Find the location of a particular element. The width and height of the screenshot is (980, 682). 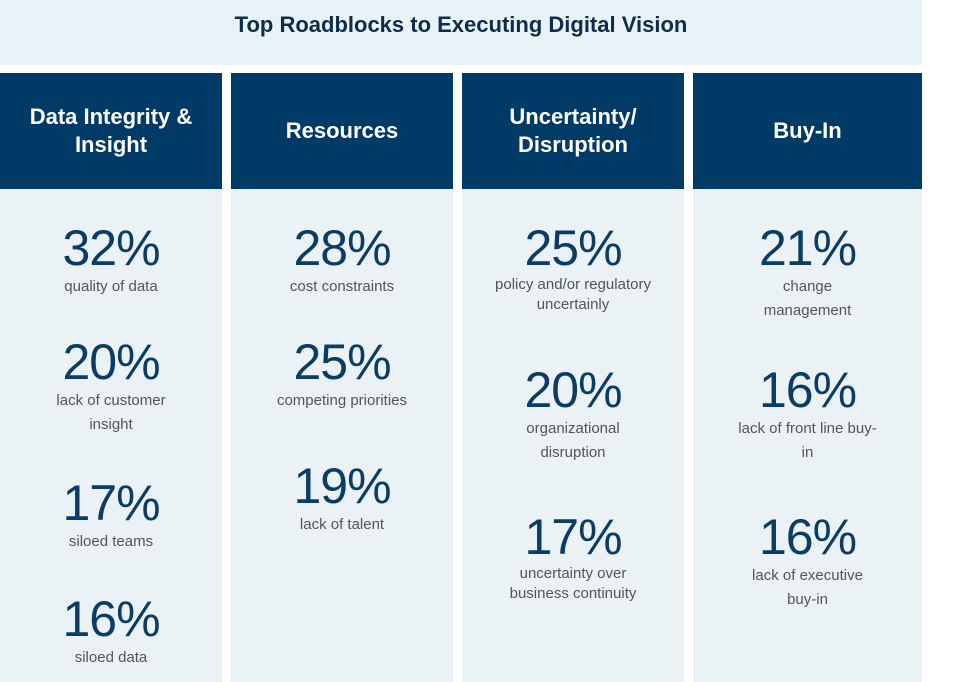

stat: 16% siloed data is located at coordinates (111, 632).